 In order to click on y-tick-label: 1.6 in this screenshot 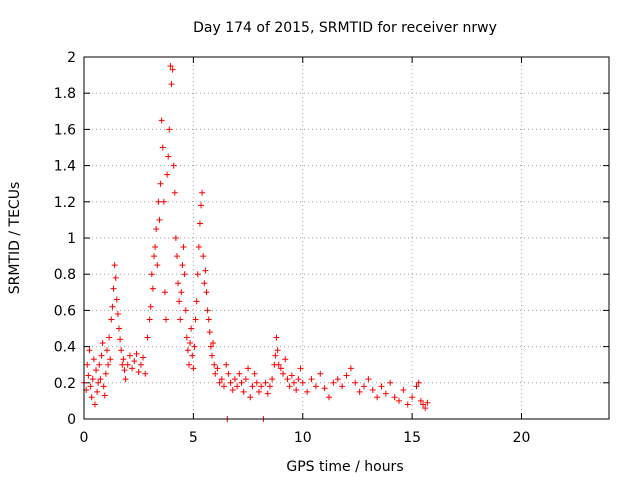, I will do `click(65, 130)`.